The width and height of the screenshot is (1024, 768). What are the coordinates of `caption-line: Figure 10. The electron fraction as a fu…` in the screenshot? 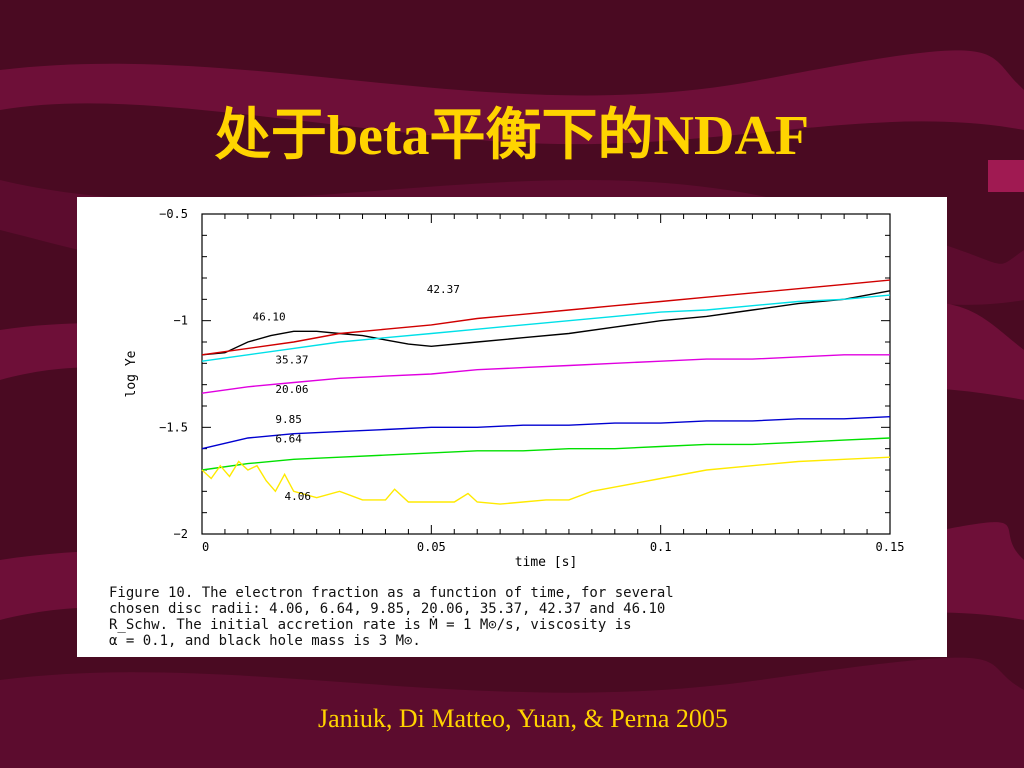 It's located at (391, 593).